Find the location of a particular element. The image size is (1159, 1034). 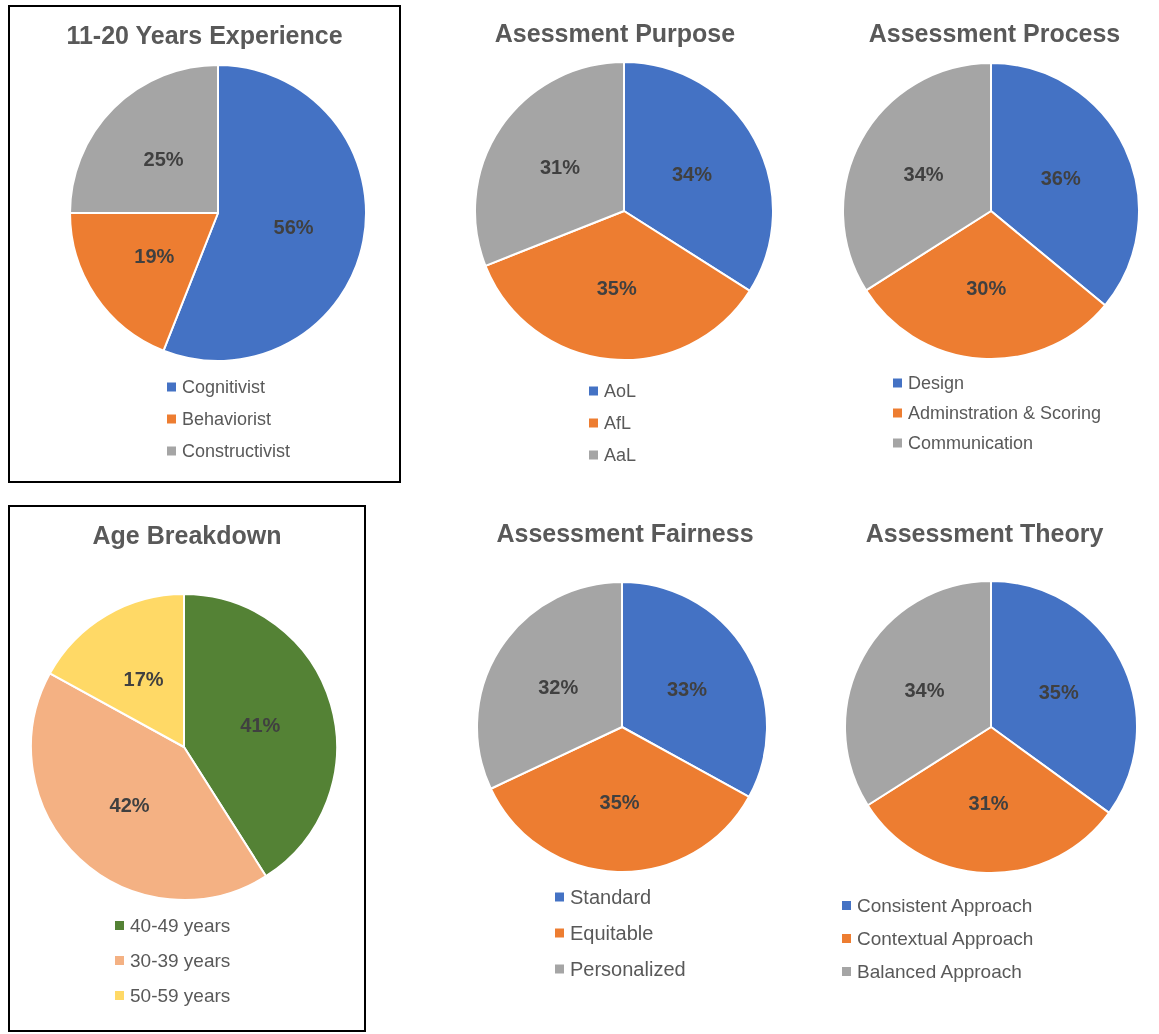

legend-label: AoL is located at coordinates (620, 391).